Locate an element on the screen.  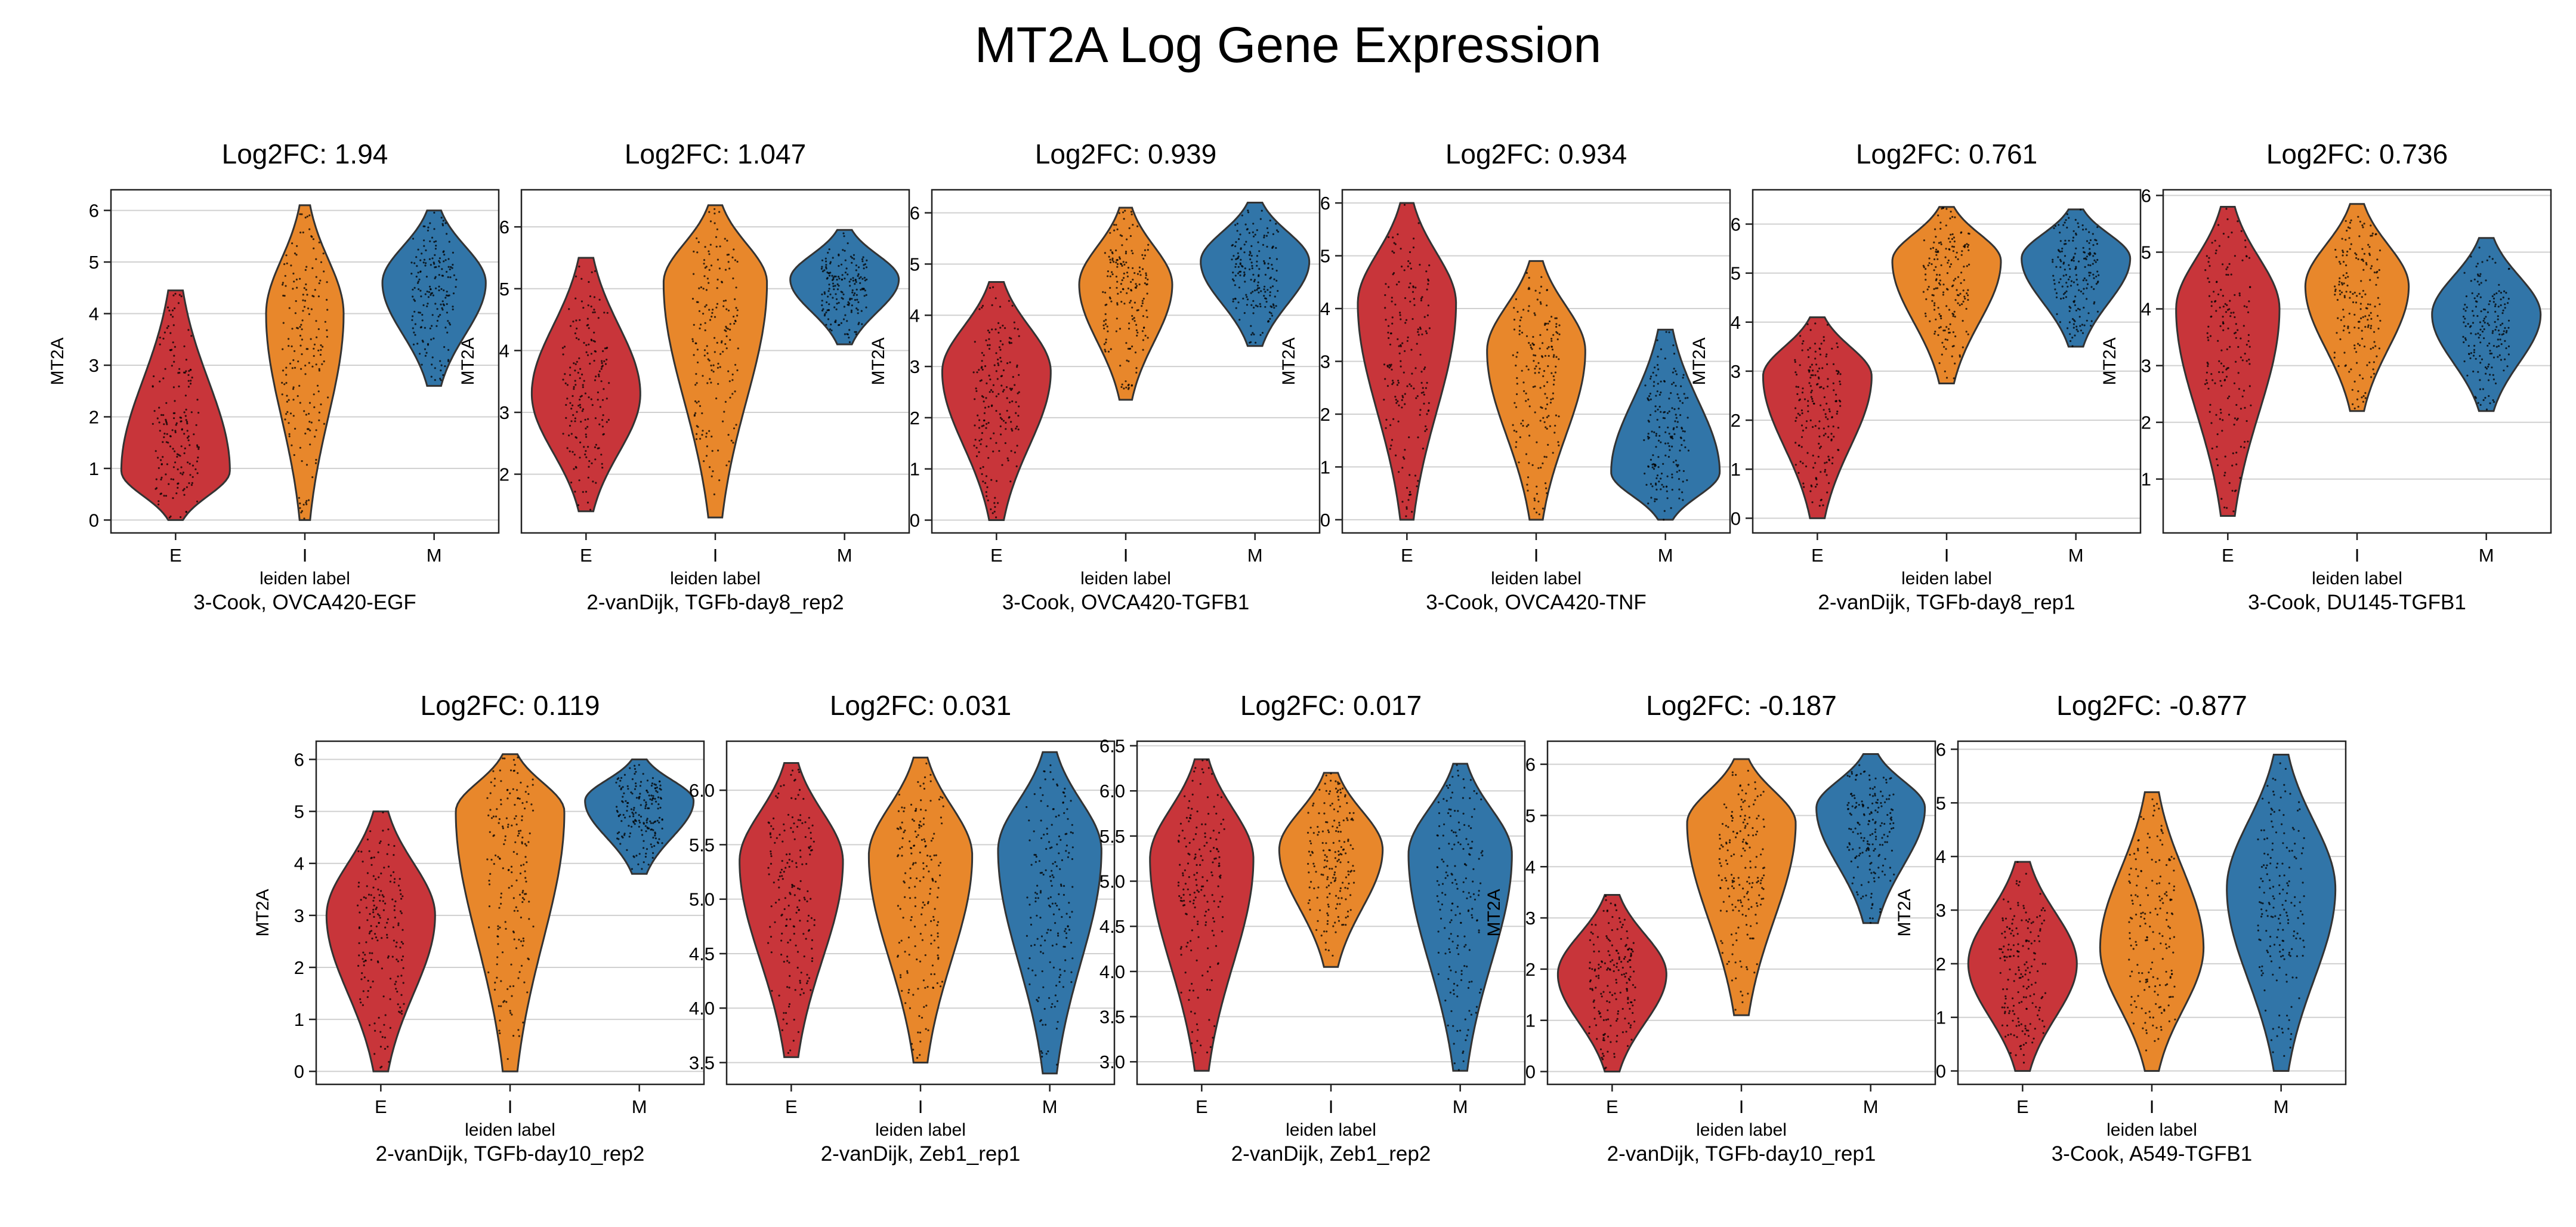
y-tick-label: 3.0 is located at coordinates (1112, 1062).